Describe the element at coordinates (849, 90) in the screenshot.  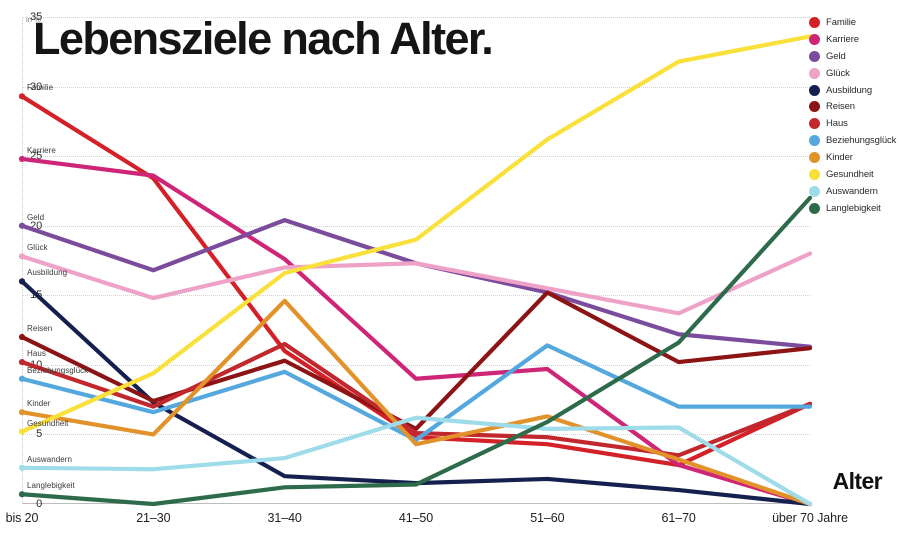
I see `legend-item-label: Ausbildung` at that location.